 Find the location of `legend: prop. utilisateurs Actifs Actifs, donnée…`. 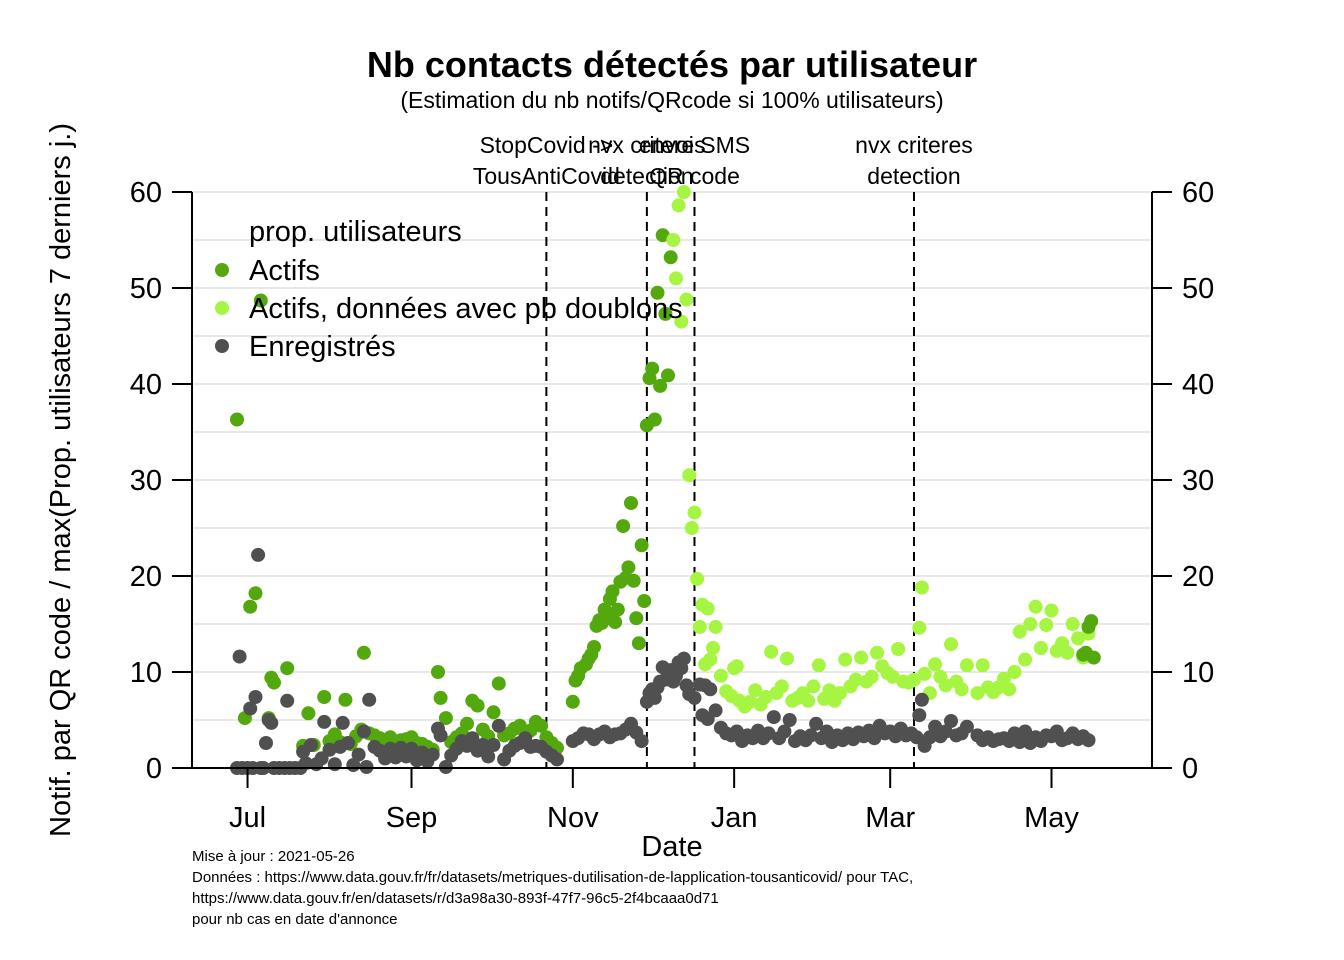

legend: prop. utilisateurs Actifs Actifs, donnée… is located at coordinates (449, 289).